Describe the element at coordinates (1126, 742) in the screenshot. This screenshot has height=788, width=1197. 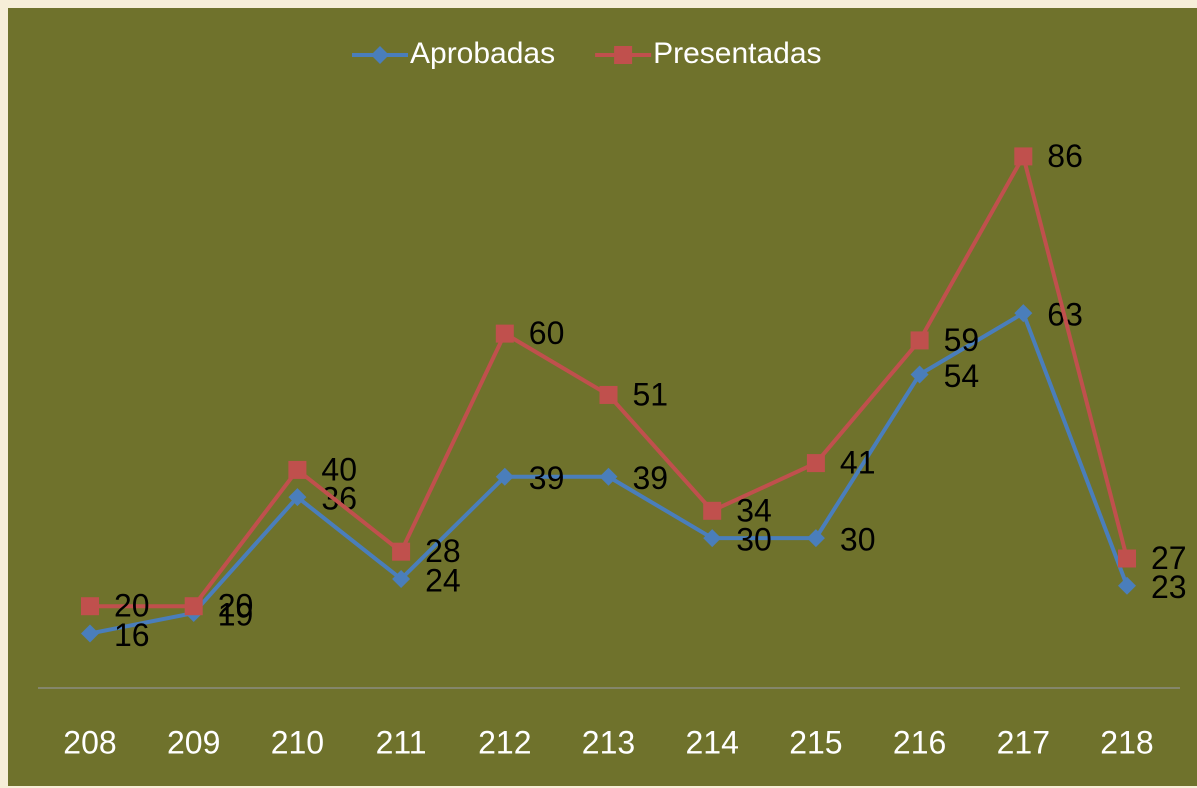
I see `x-tick-label: 218` at that location.